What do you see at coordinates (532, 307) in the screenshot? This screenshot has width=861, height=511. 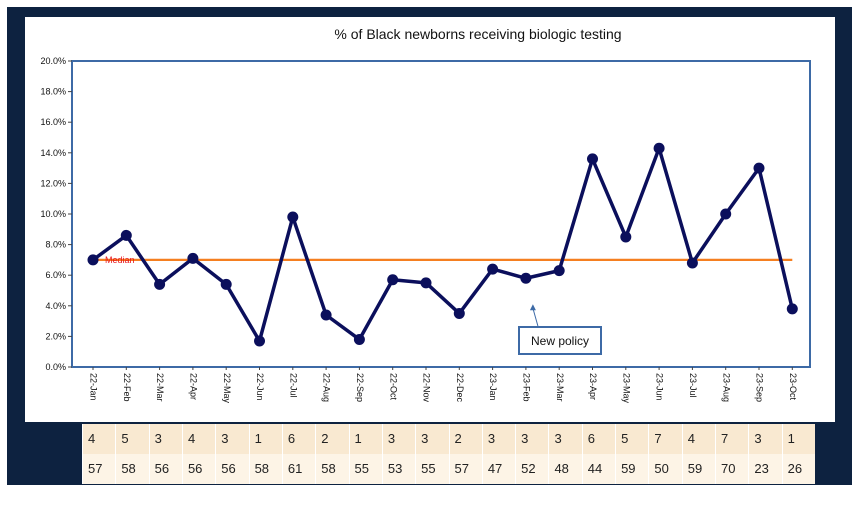 I see `annotation-arrowhead` at bounding box center [532, 307].